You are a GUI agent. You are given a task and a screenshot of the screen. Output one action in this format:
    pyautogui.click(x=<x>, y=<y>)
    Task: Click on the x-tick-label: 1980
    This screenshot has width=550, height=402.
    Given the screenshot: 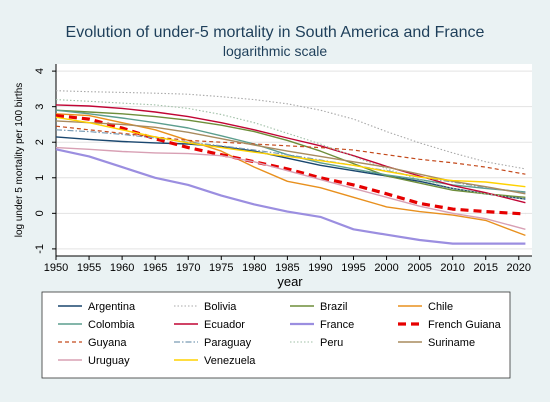 What is the action you would take?
    pyautogui.click(x=254, y=268)
    